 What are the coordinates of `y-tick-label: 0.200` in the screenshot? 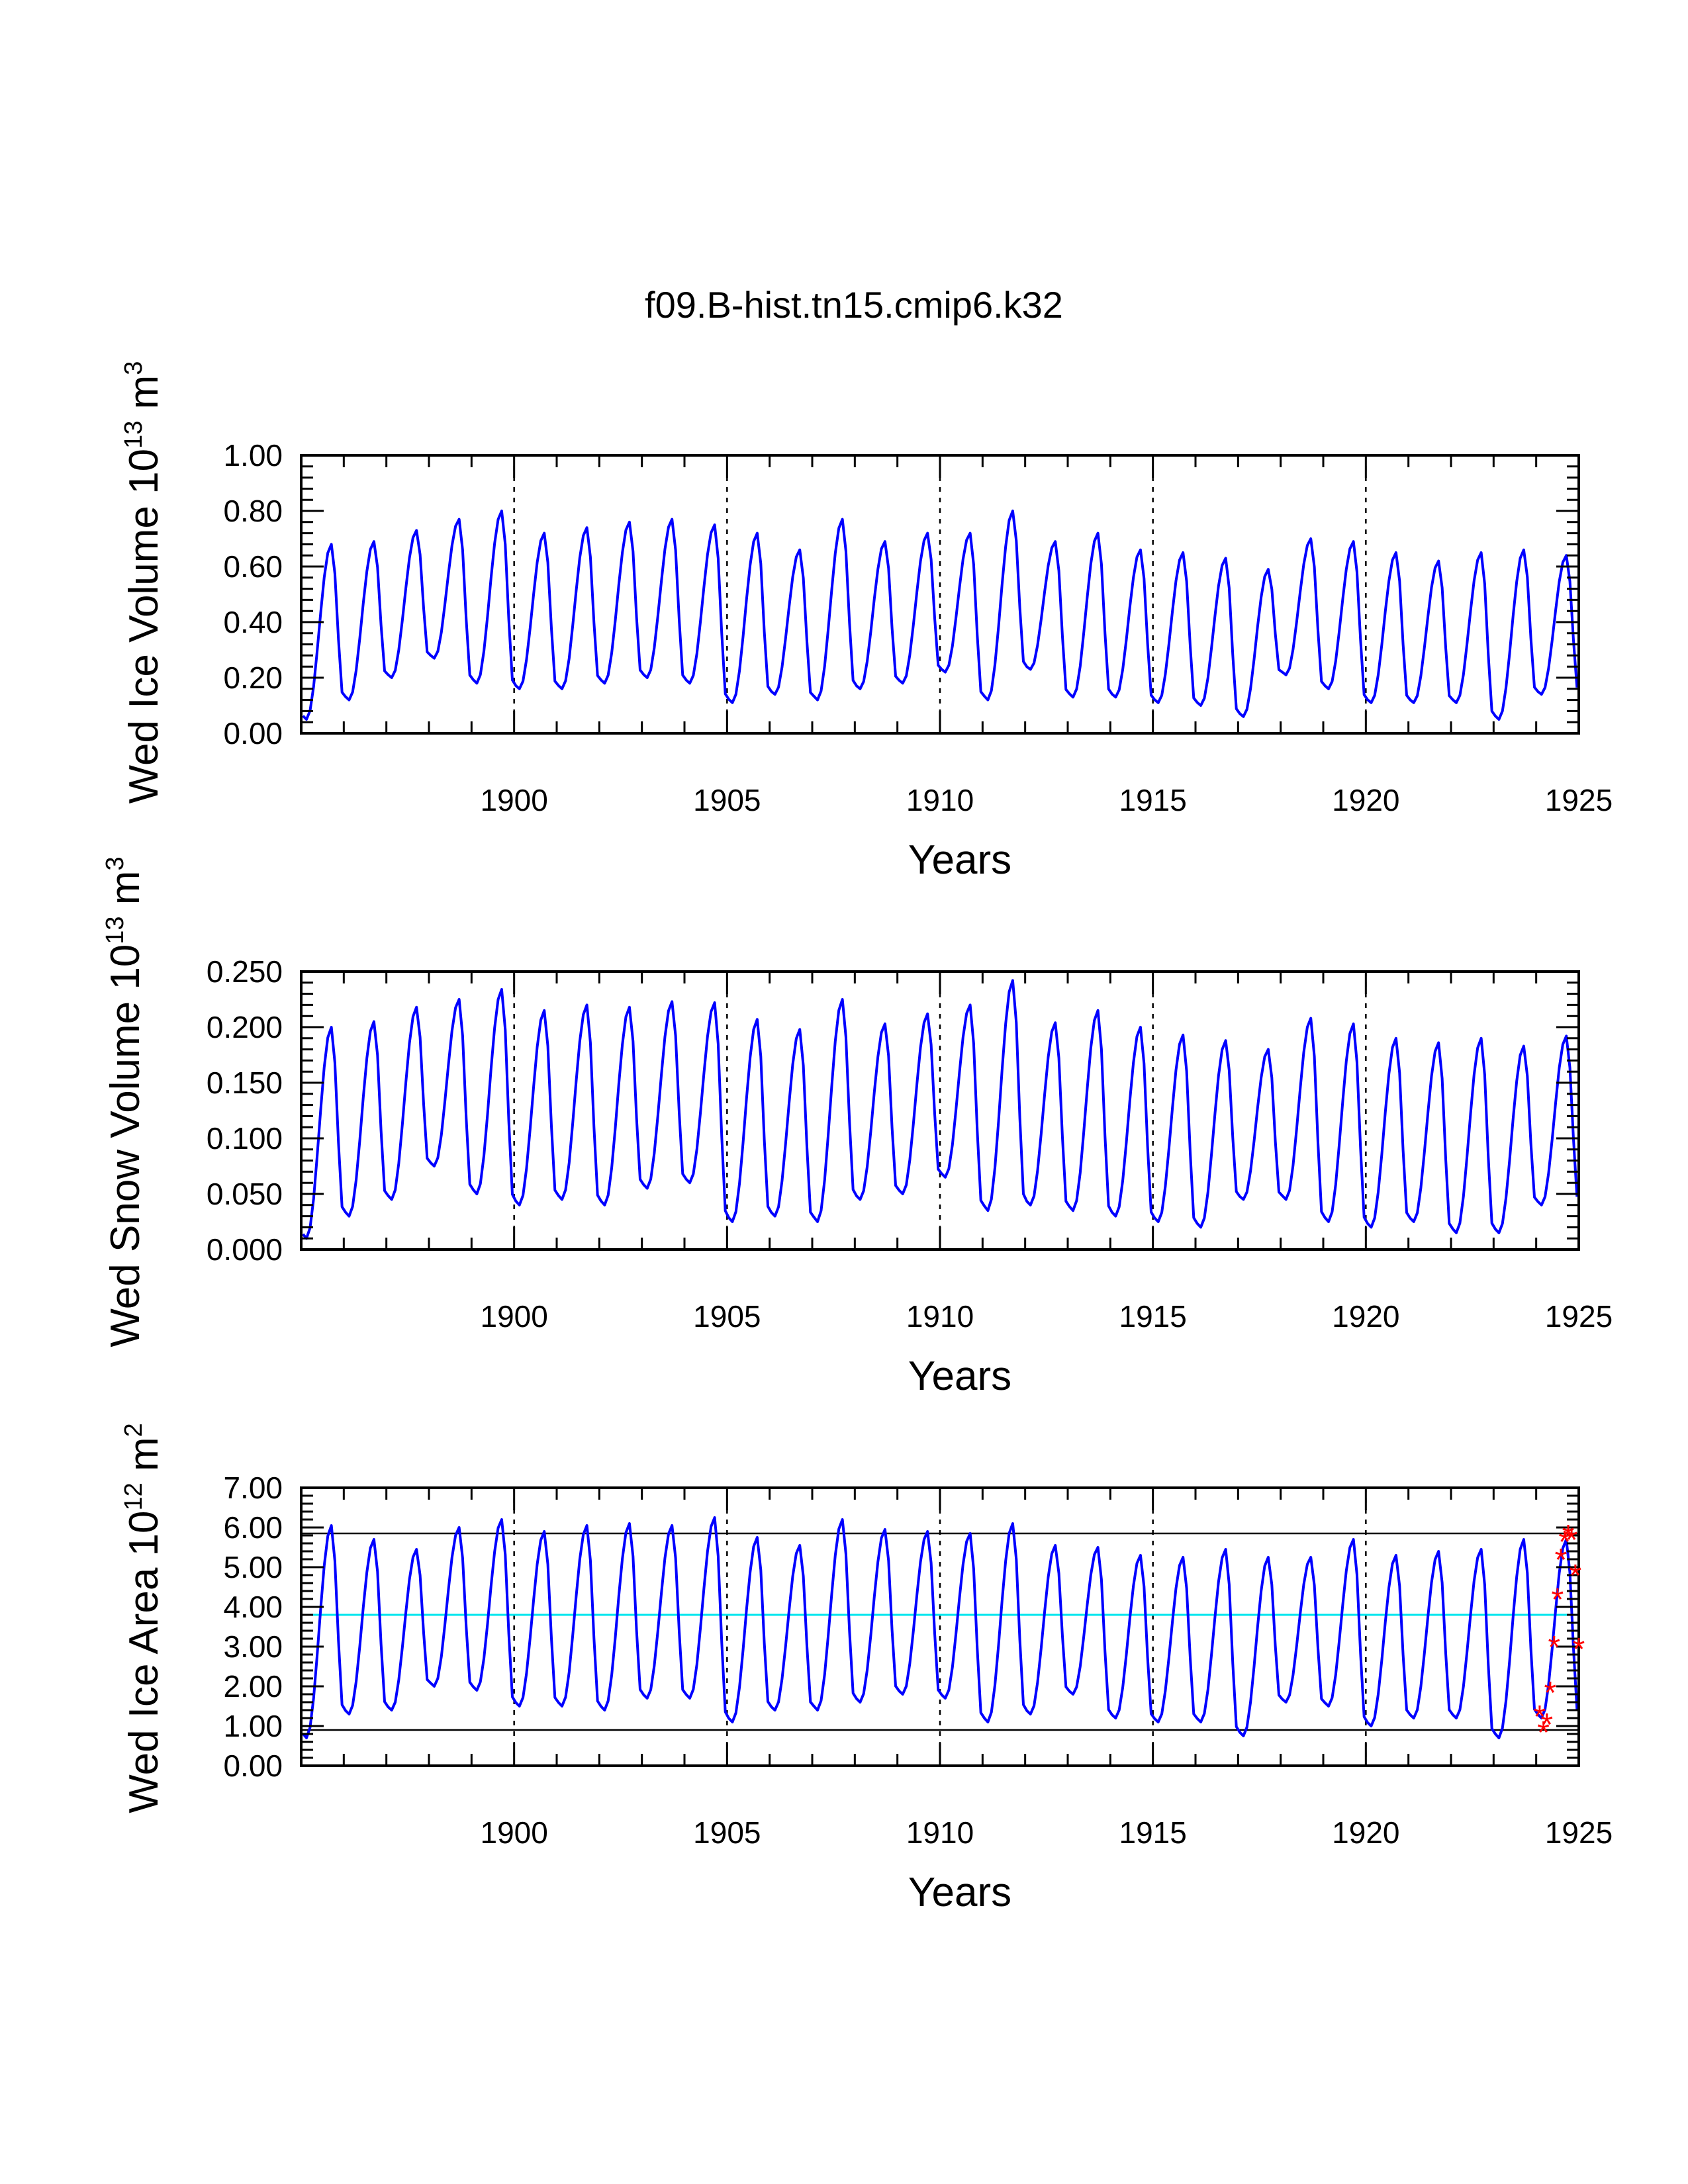 It's located at (245, 1027).